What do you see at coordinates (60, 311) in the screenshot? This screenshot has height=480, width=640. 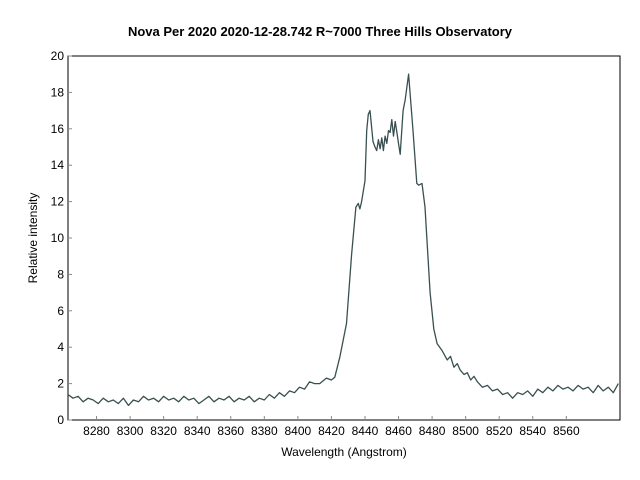 I see `y-tick-label: 6` at bounding box center [60, 311].